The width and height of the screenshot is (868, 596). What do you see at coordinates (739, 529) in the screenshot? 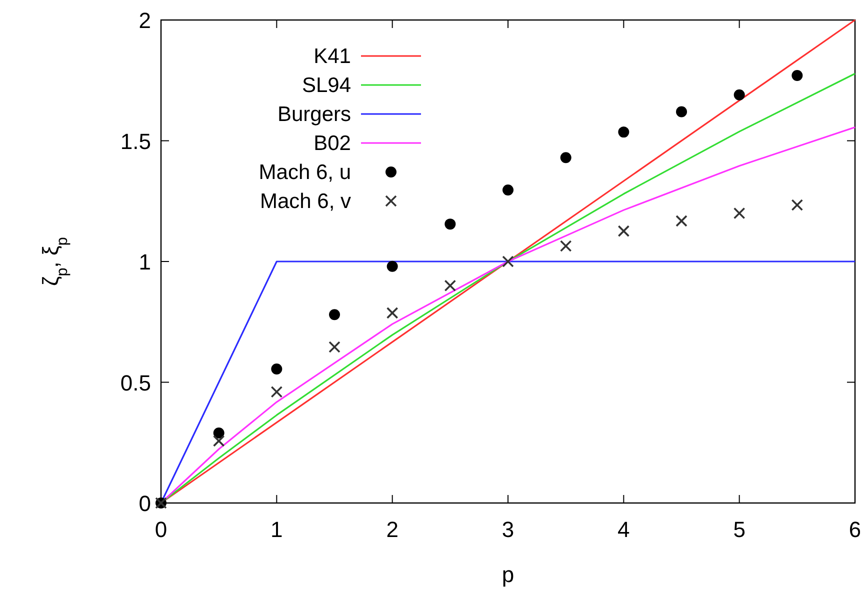
I see `x-tick-label: 5` at bounding box center [739, 529].